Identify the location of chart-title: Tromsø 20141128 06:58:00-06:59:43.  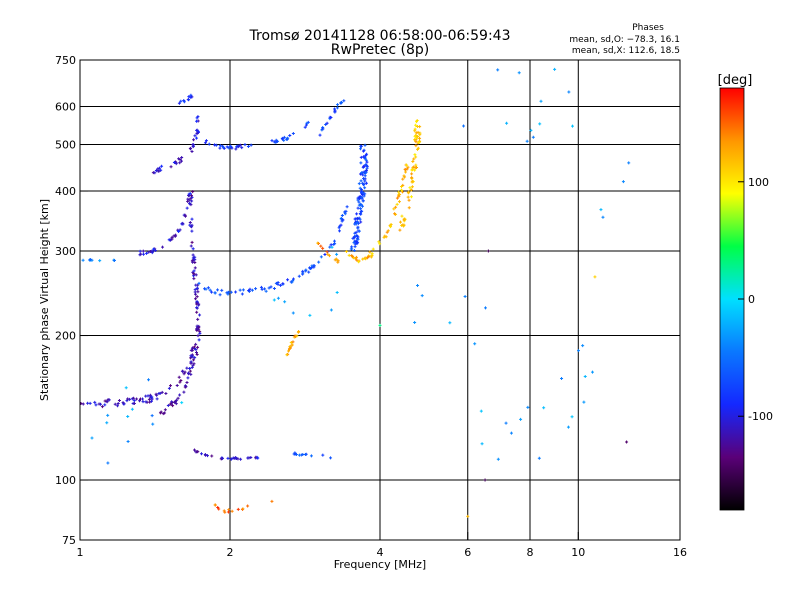
(380, 36).